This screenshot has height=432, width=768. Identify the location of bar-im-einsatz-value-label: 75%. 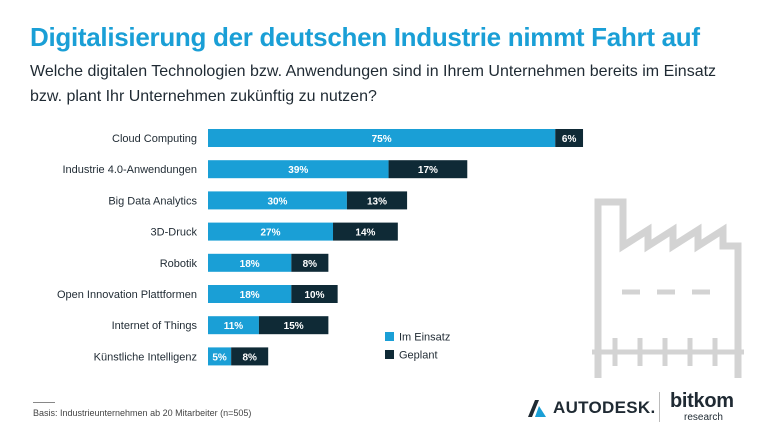
(382, 139).